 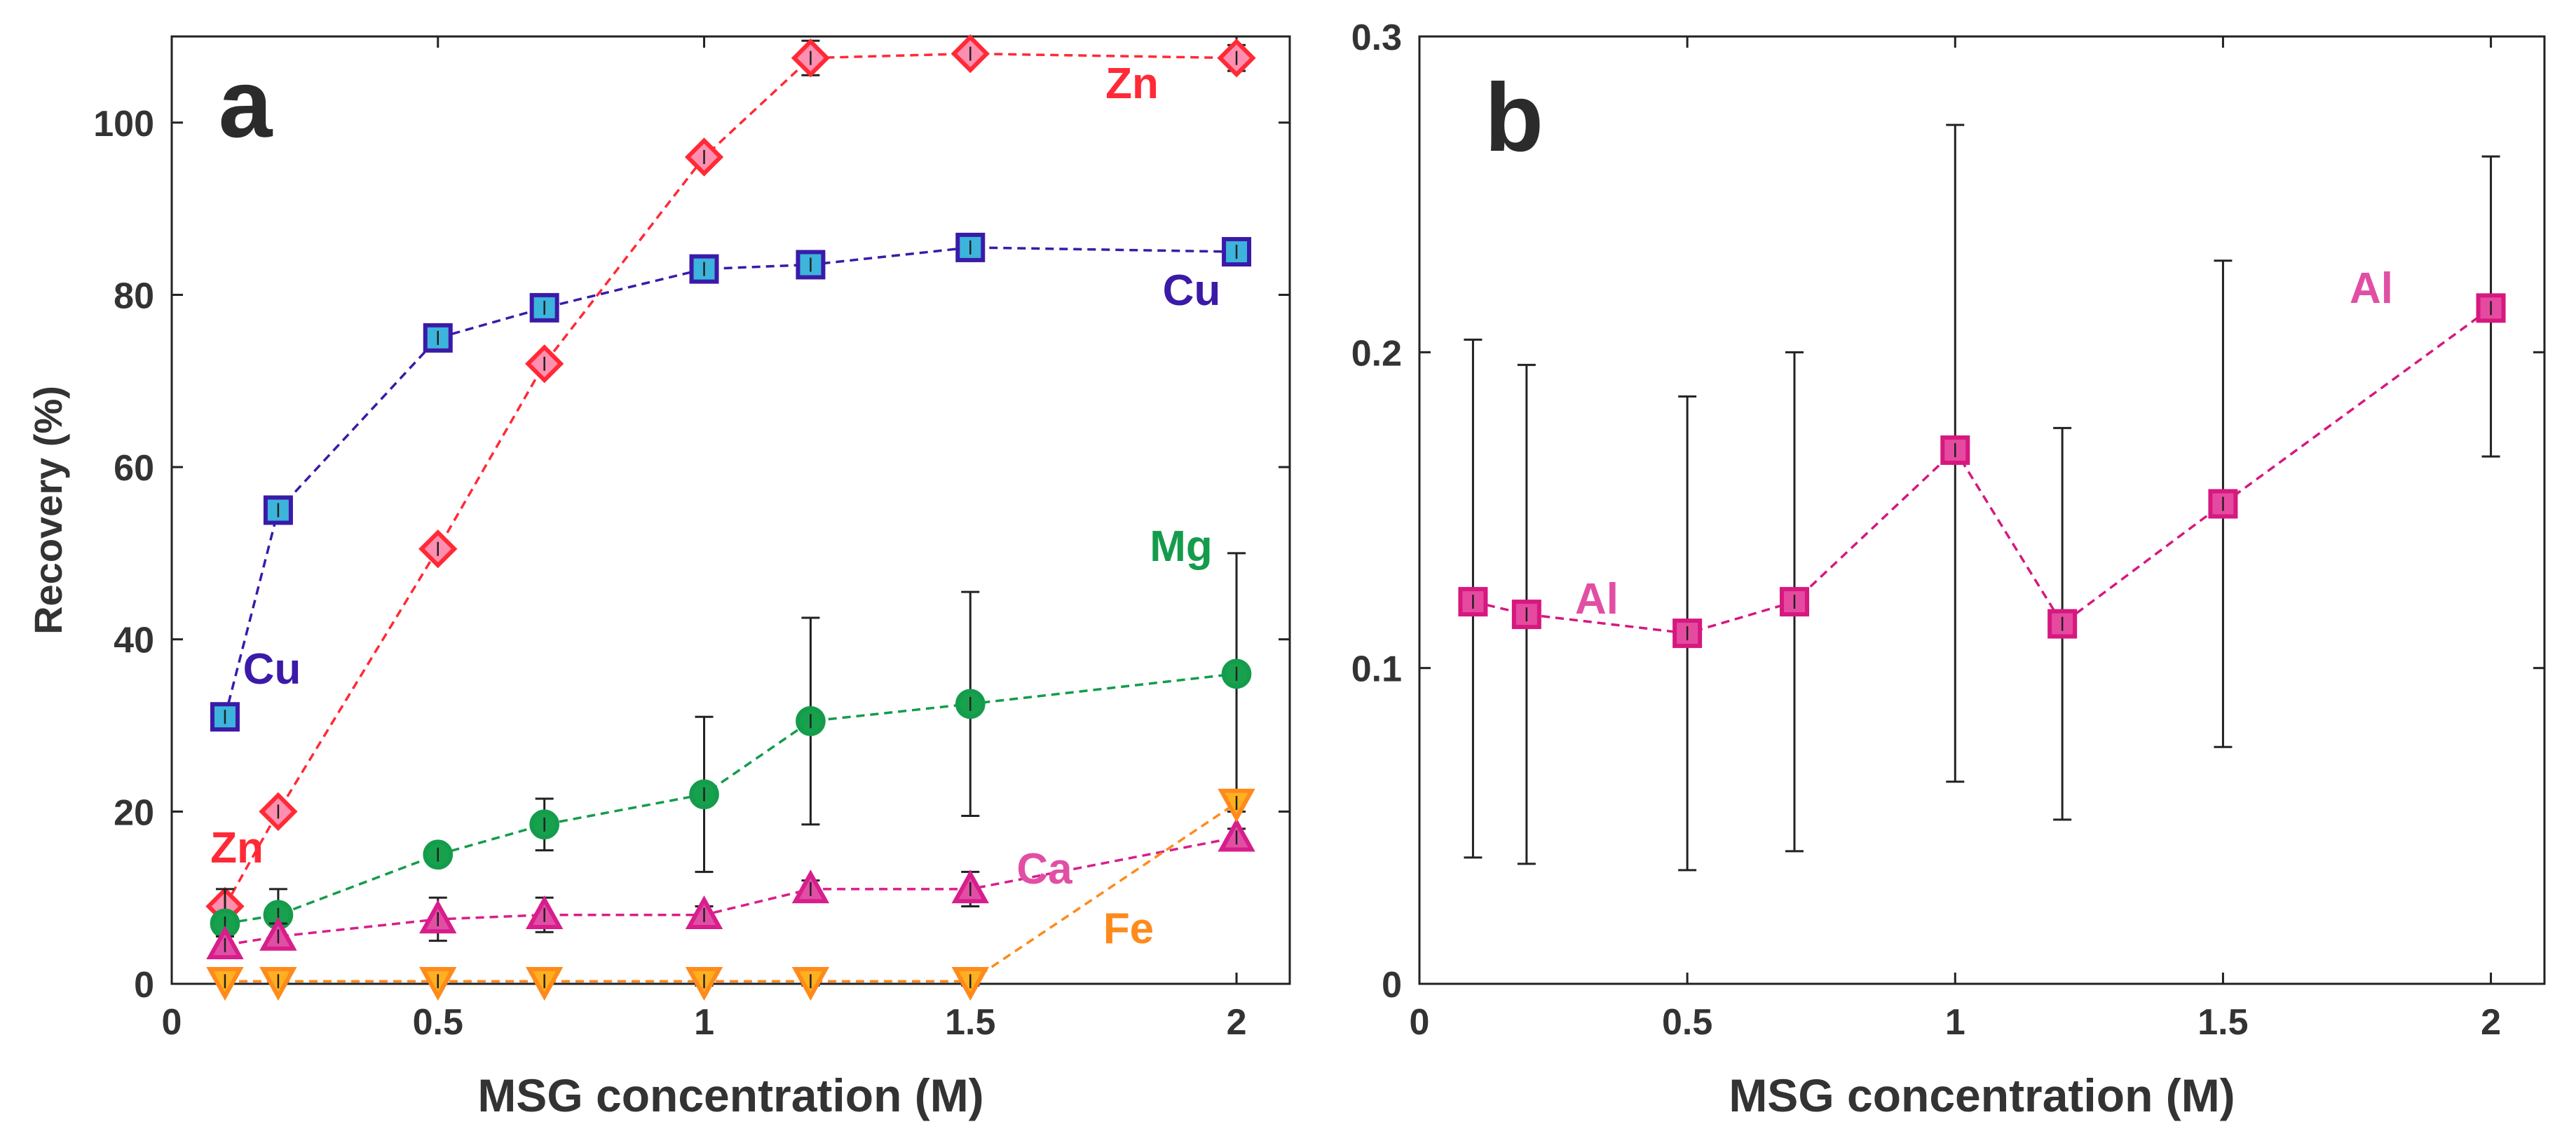 I want to click on panel-label: b, so click(x=1514, y=118).